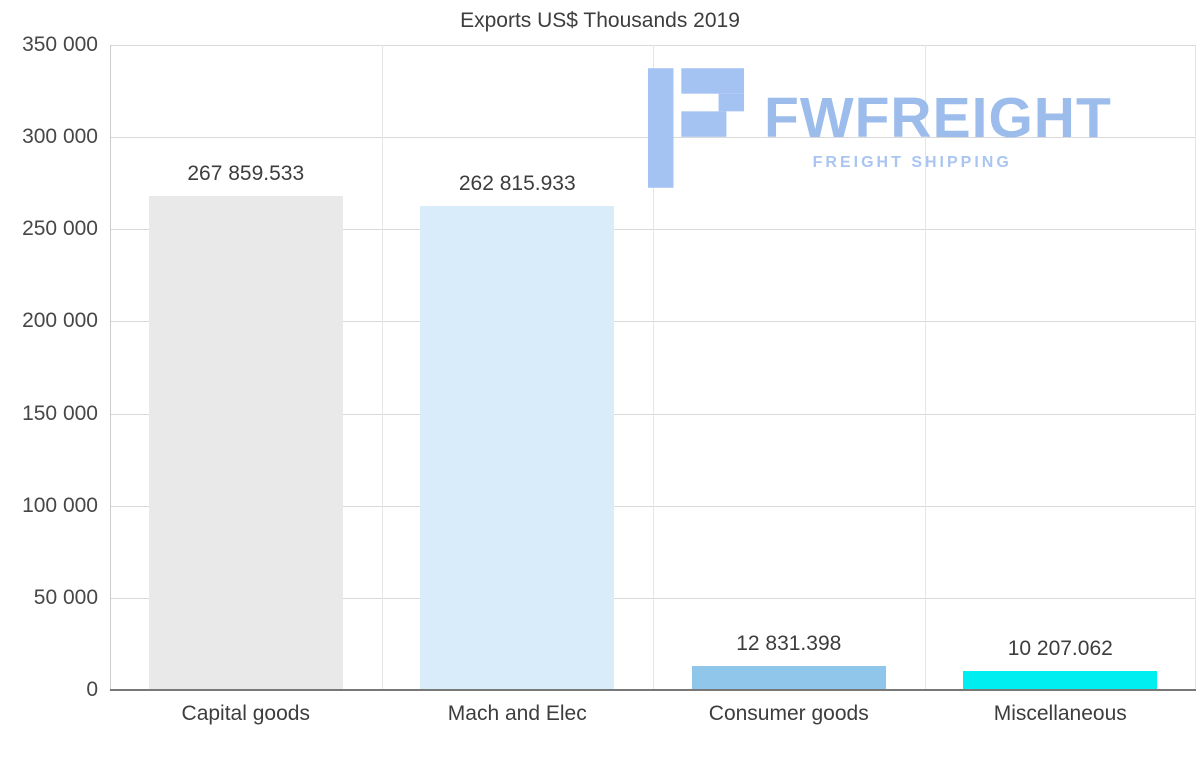 The height and width of the screenshot is (763, 1200). Describe the element at coordinates (246, 174) in the screenshot. I see `bar-value-label: 267 859.533` at that location.